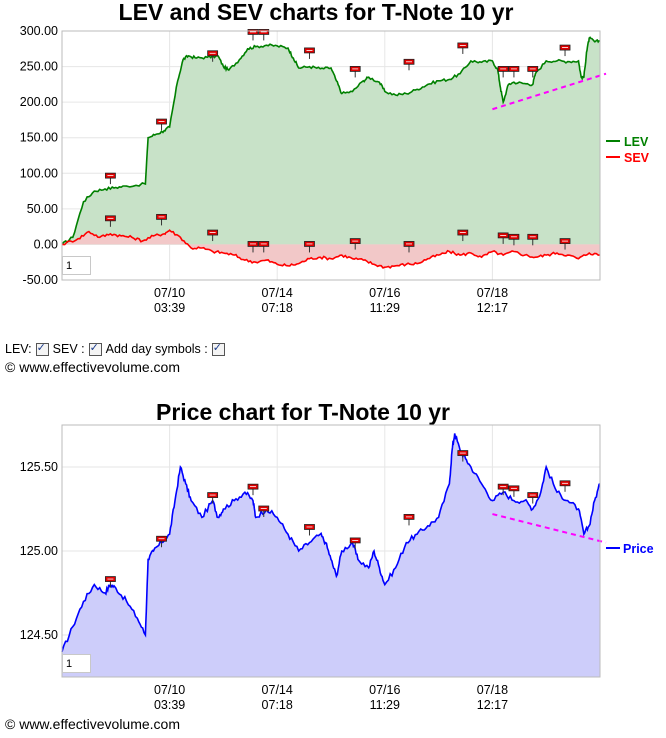 The image size is (666, 738). What do you see at coordinates (39, 635) in the screenshot?
I see `y-tick-label: 124.50` at bounding box center [39, 635].